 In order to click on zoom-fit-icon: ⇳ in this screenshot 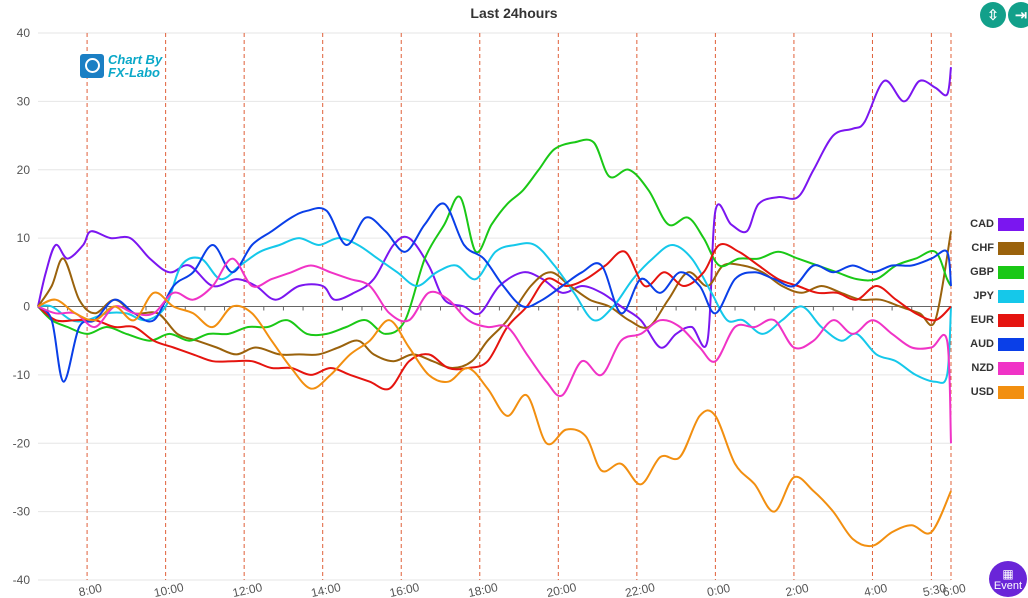, I will do `click(993, 15)`.